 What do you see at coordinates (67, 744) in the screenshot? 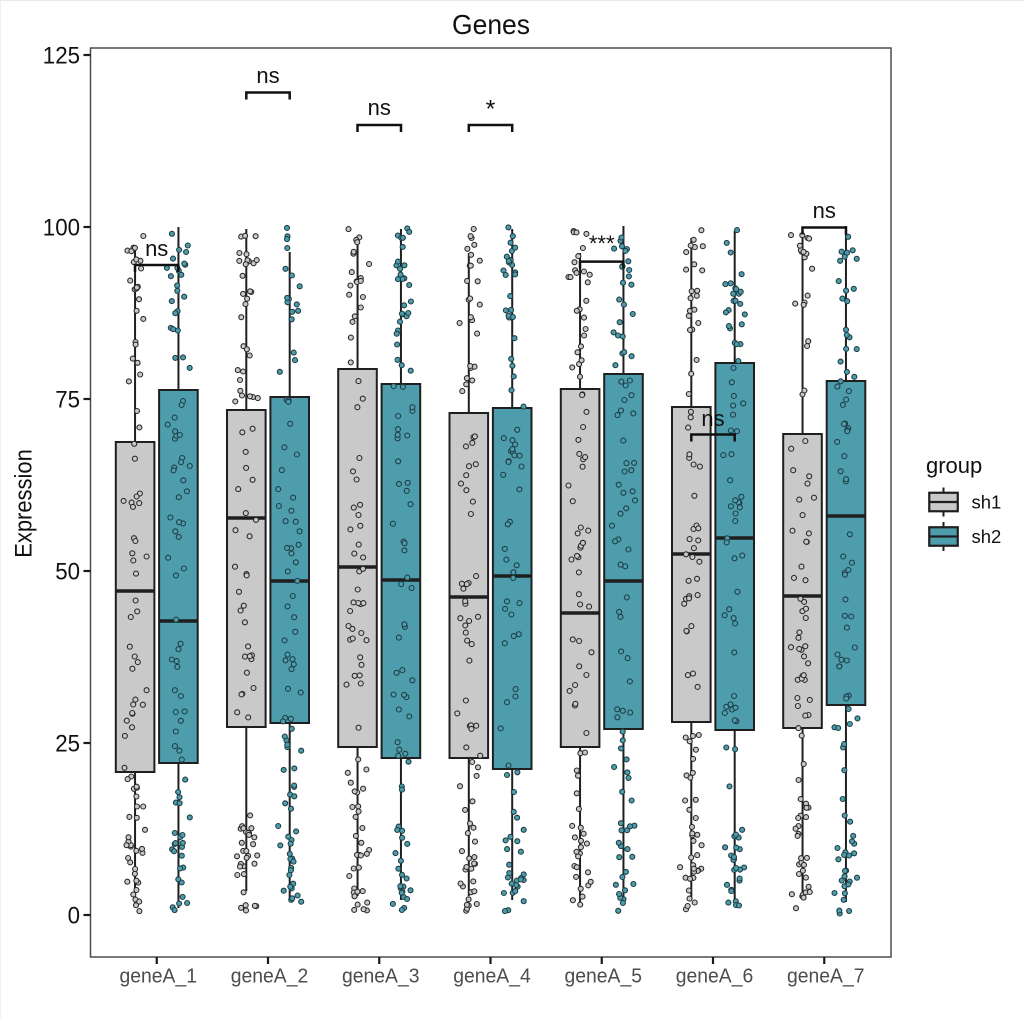
I see `svg-text: 25` at bounding box center [67, 744].